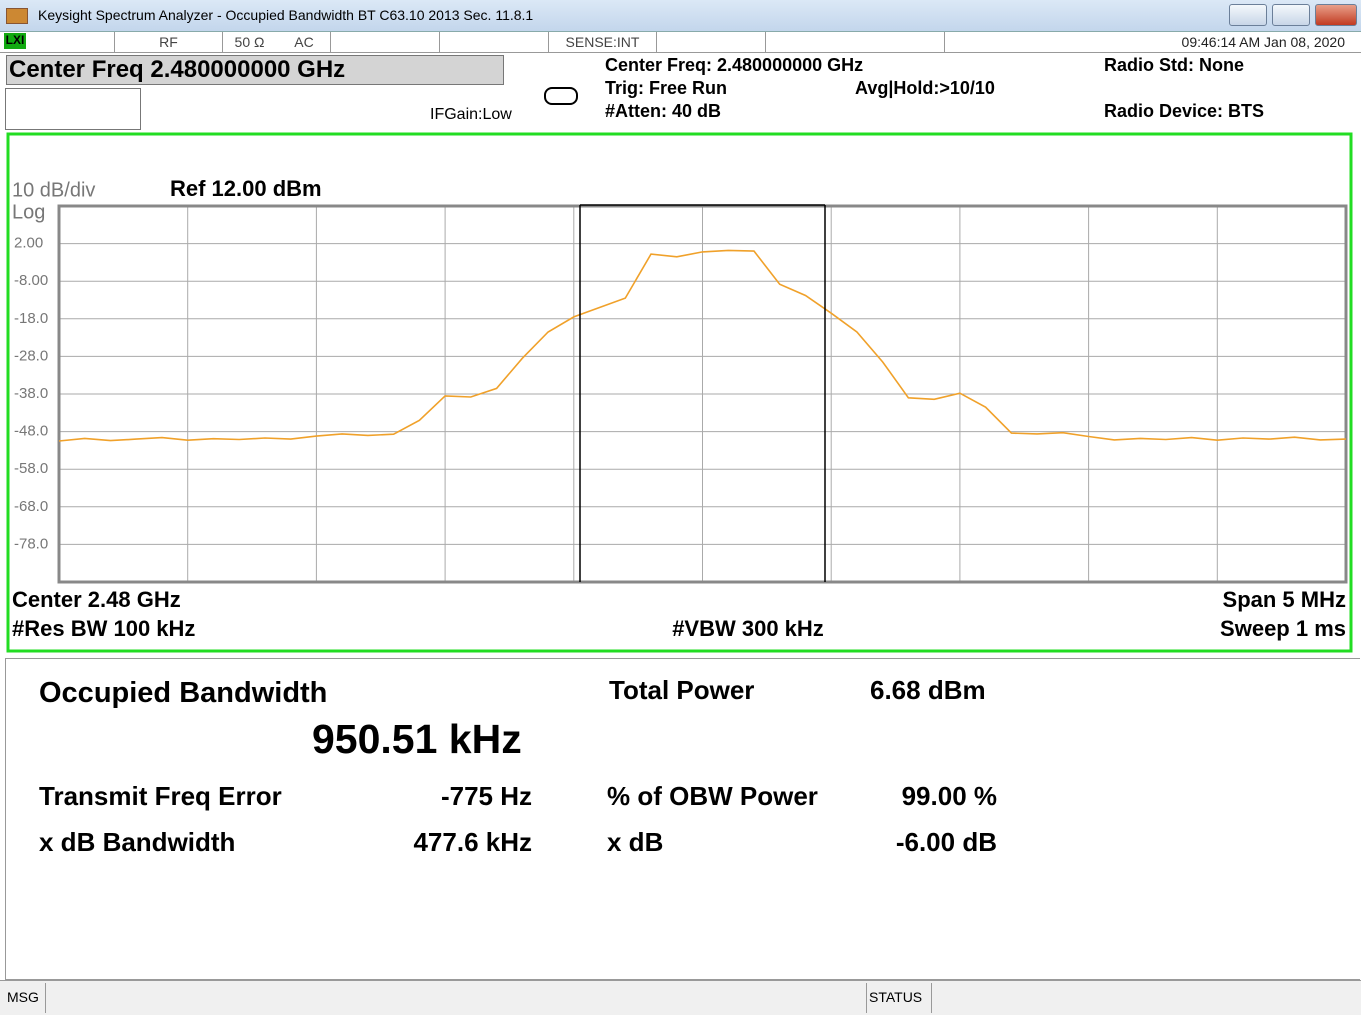  What do you see at coordinates (25, 998) in the screenshot?
I see `msg-label: MSG` at bounding box center [25, 998].